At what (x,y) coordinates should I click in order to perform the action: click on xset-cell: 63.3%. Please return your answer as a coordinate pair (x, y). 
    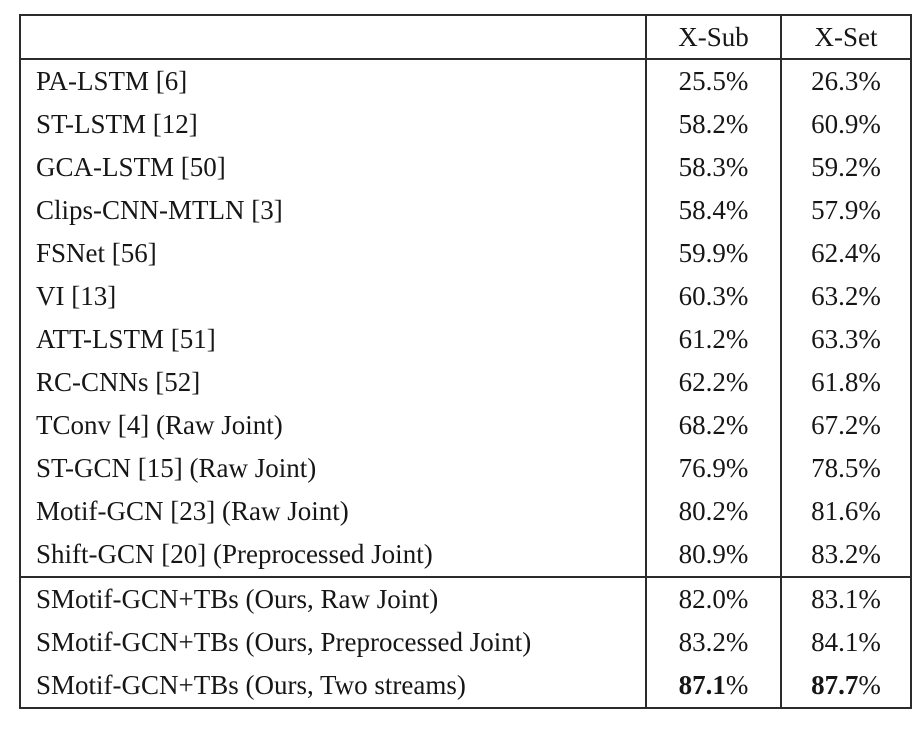
    Looking at the image, I should click on (845, 339).